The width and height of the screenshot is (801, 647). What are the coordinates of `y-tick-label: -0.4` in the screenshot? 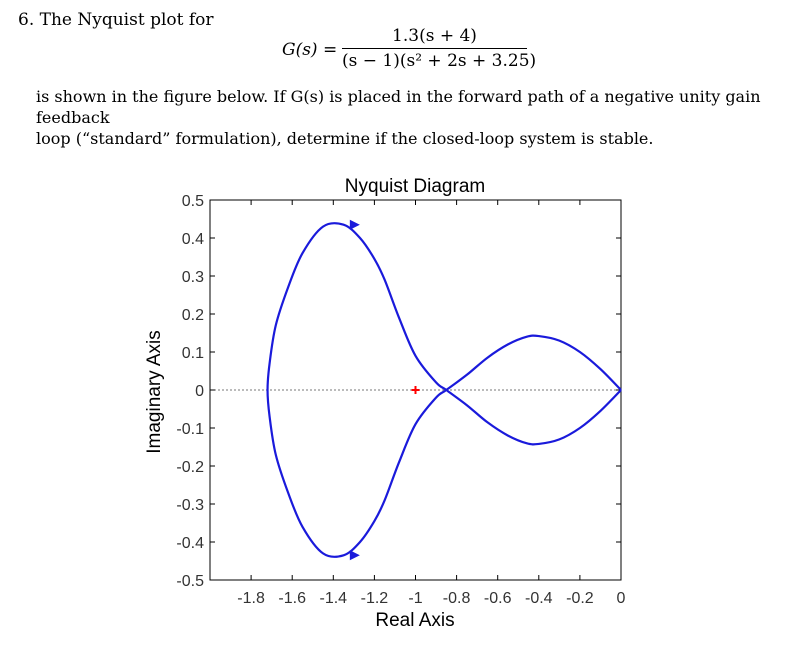 It's located at (190, 543).